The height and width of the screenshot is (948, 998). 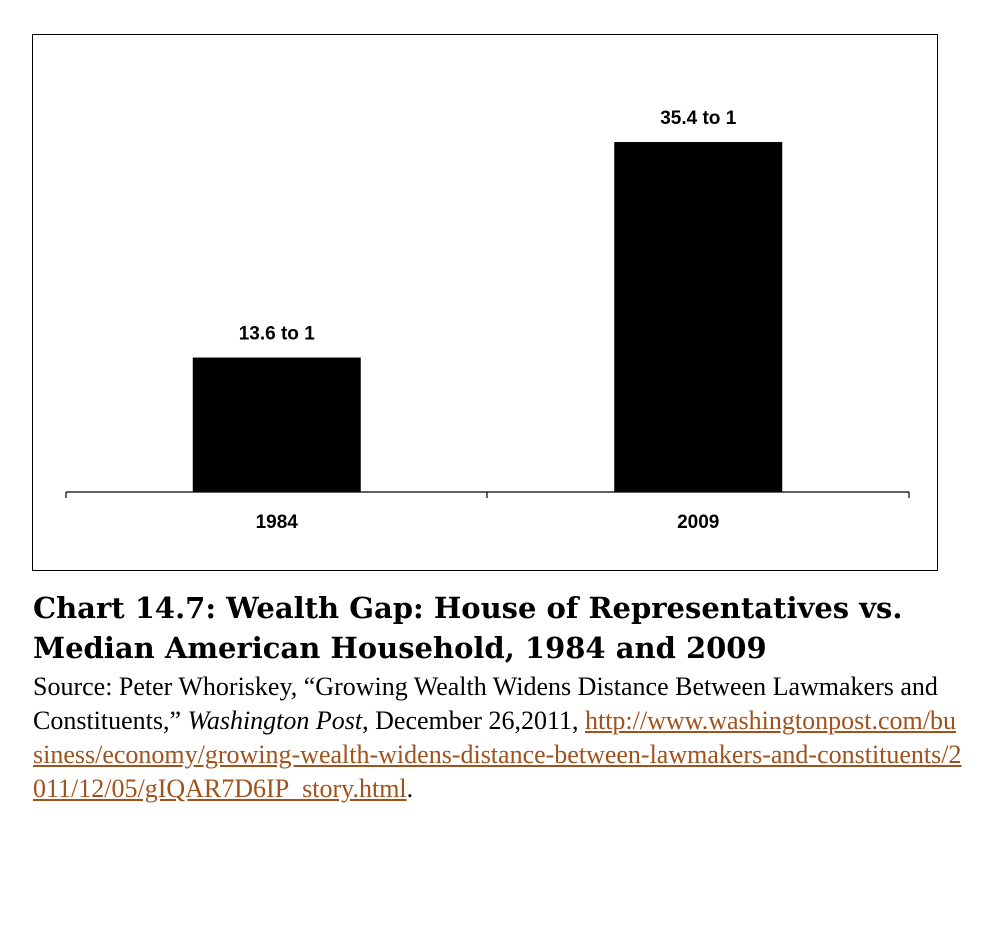 What do you see at coordinates (473, 720) in the screenshot?
I see `source-date: , December 26,2011,` at bounding box center [473, 720].